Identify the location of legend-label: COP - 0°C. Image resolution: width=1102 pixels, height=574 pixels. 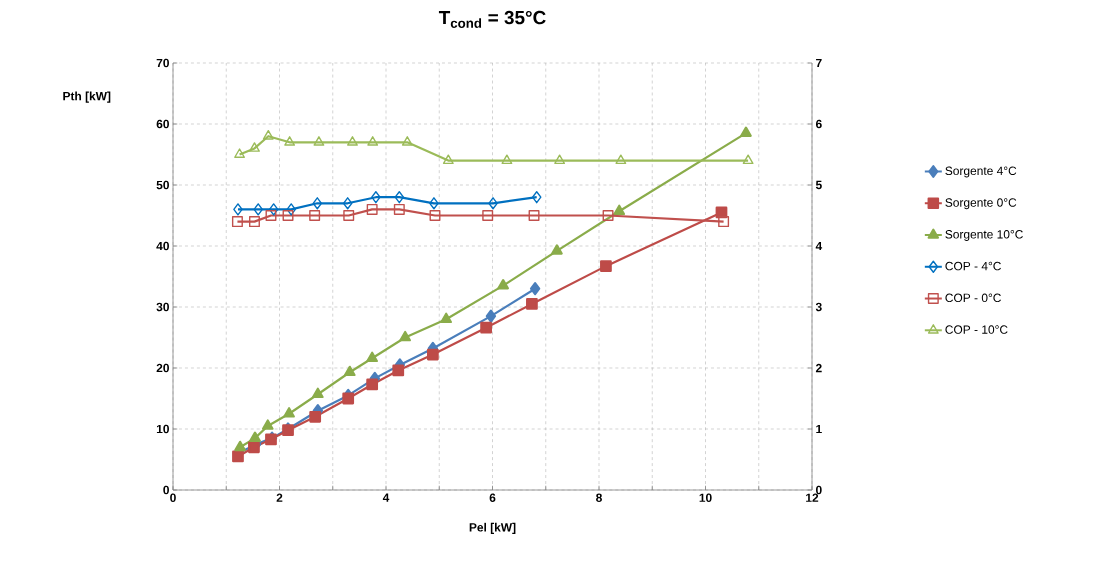
(973, 298).